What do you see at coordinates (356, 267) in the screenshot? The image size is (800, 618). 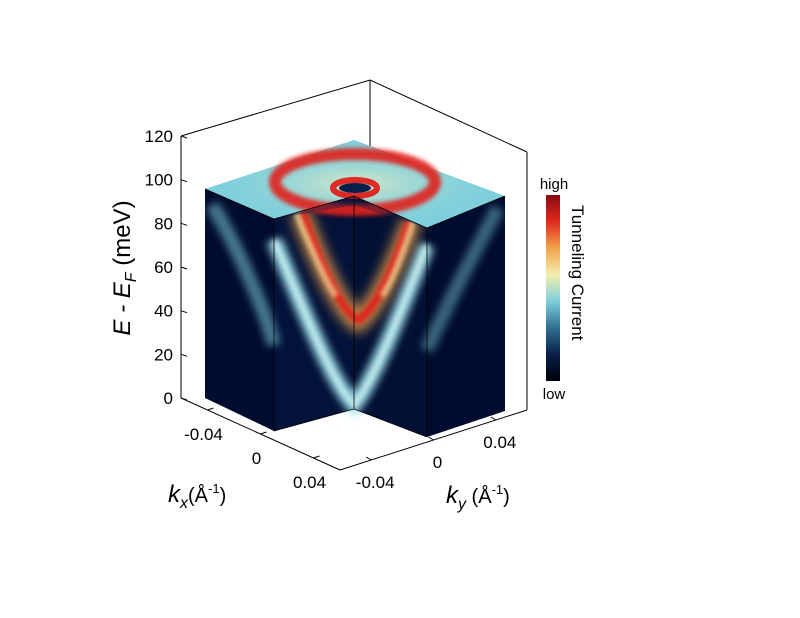 I see `inner-band` at bounding box center [356, 267].